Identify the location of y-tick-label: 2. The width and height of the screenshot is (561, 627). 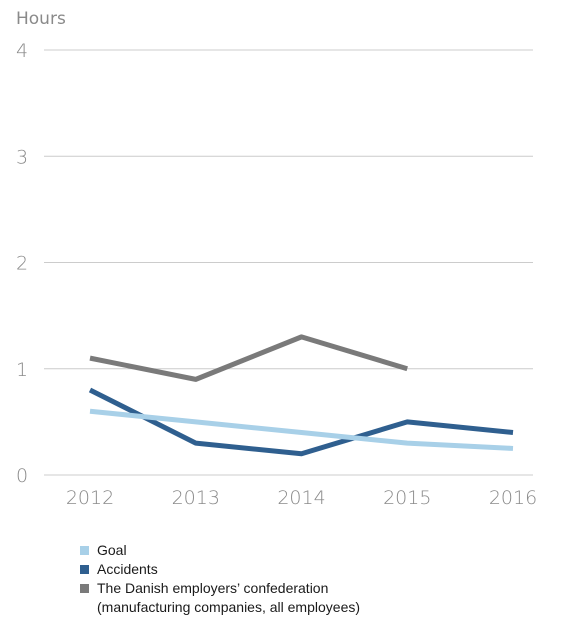
(22, 264).